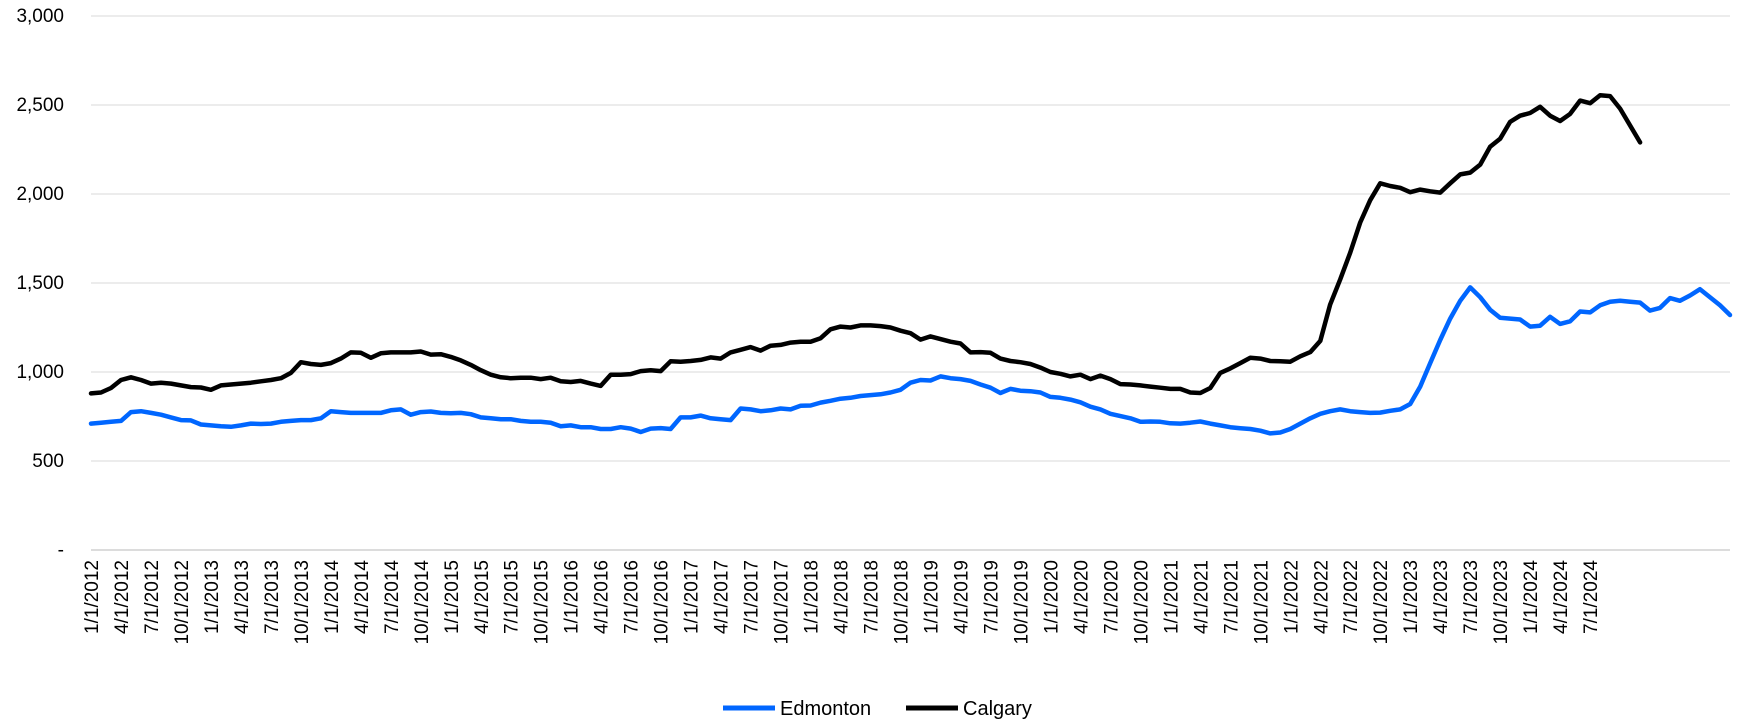  Describe the element at coordinates (812, 597) in the screenshot. I see `x-tick-label: 1/1/2018` at that location.